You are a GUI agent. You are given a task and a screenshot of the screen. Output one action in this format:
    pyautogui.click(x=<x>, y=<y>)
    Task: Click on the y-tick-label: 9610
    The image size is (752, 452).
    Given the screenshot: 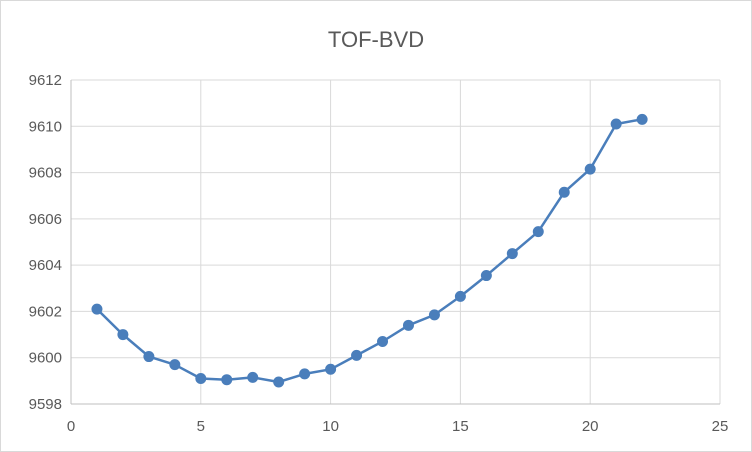 What is the action you would take?
    pyautogui.click(x=45, y=126)
    